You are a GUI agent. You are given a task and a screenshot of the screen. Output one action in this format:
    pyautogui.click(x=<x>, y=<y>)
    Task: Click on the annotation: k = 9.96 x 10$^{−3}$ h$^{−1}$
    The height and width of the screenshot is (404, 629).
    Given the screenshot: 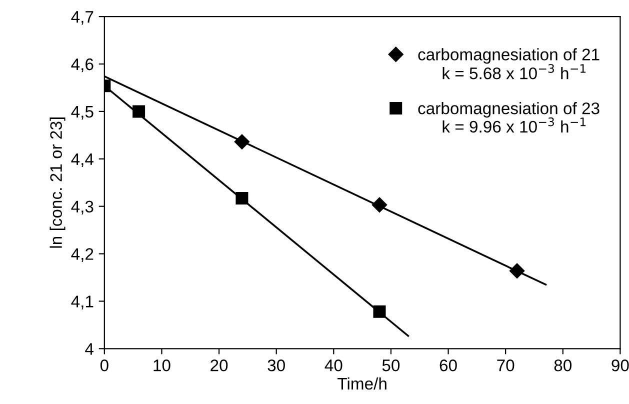 What is the action you would take?
    pyautogui.click(x=514, y=125)
    